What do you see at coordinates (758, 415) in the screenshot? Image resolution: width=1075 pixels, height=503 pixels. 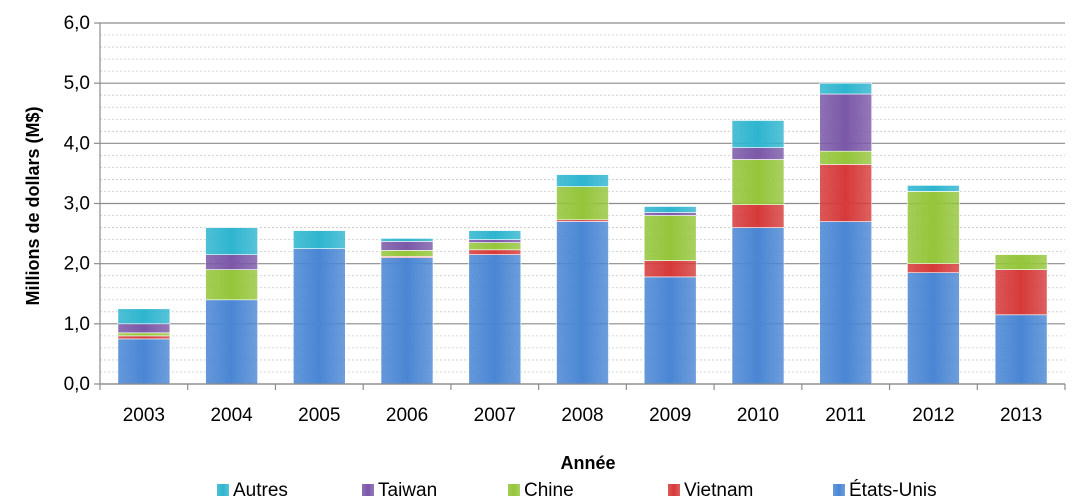 I see `x-tick-label: 2010` at bounding box center [758, 415].